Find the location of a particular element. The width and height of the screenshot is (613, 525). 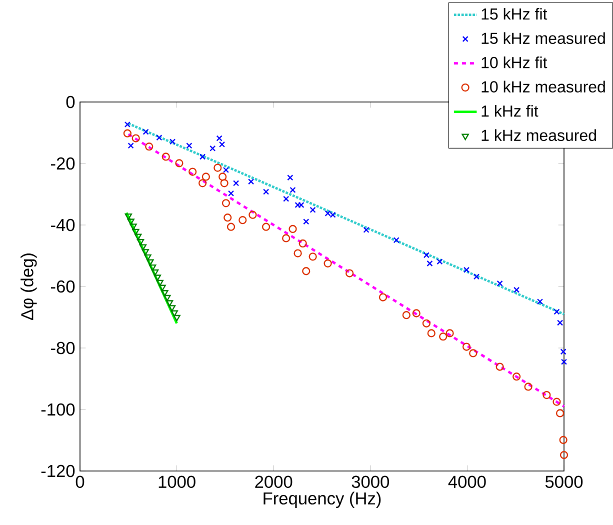

y-tick-label: -20 is located at coordinates (63, 163).